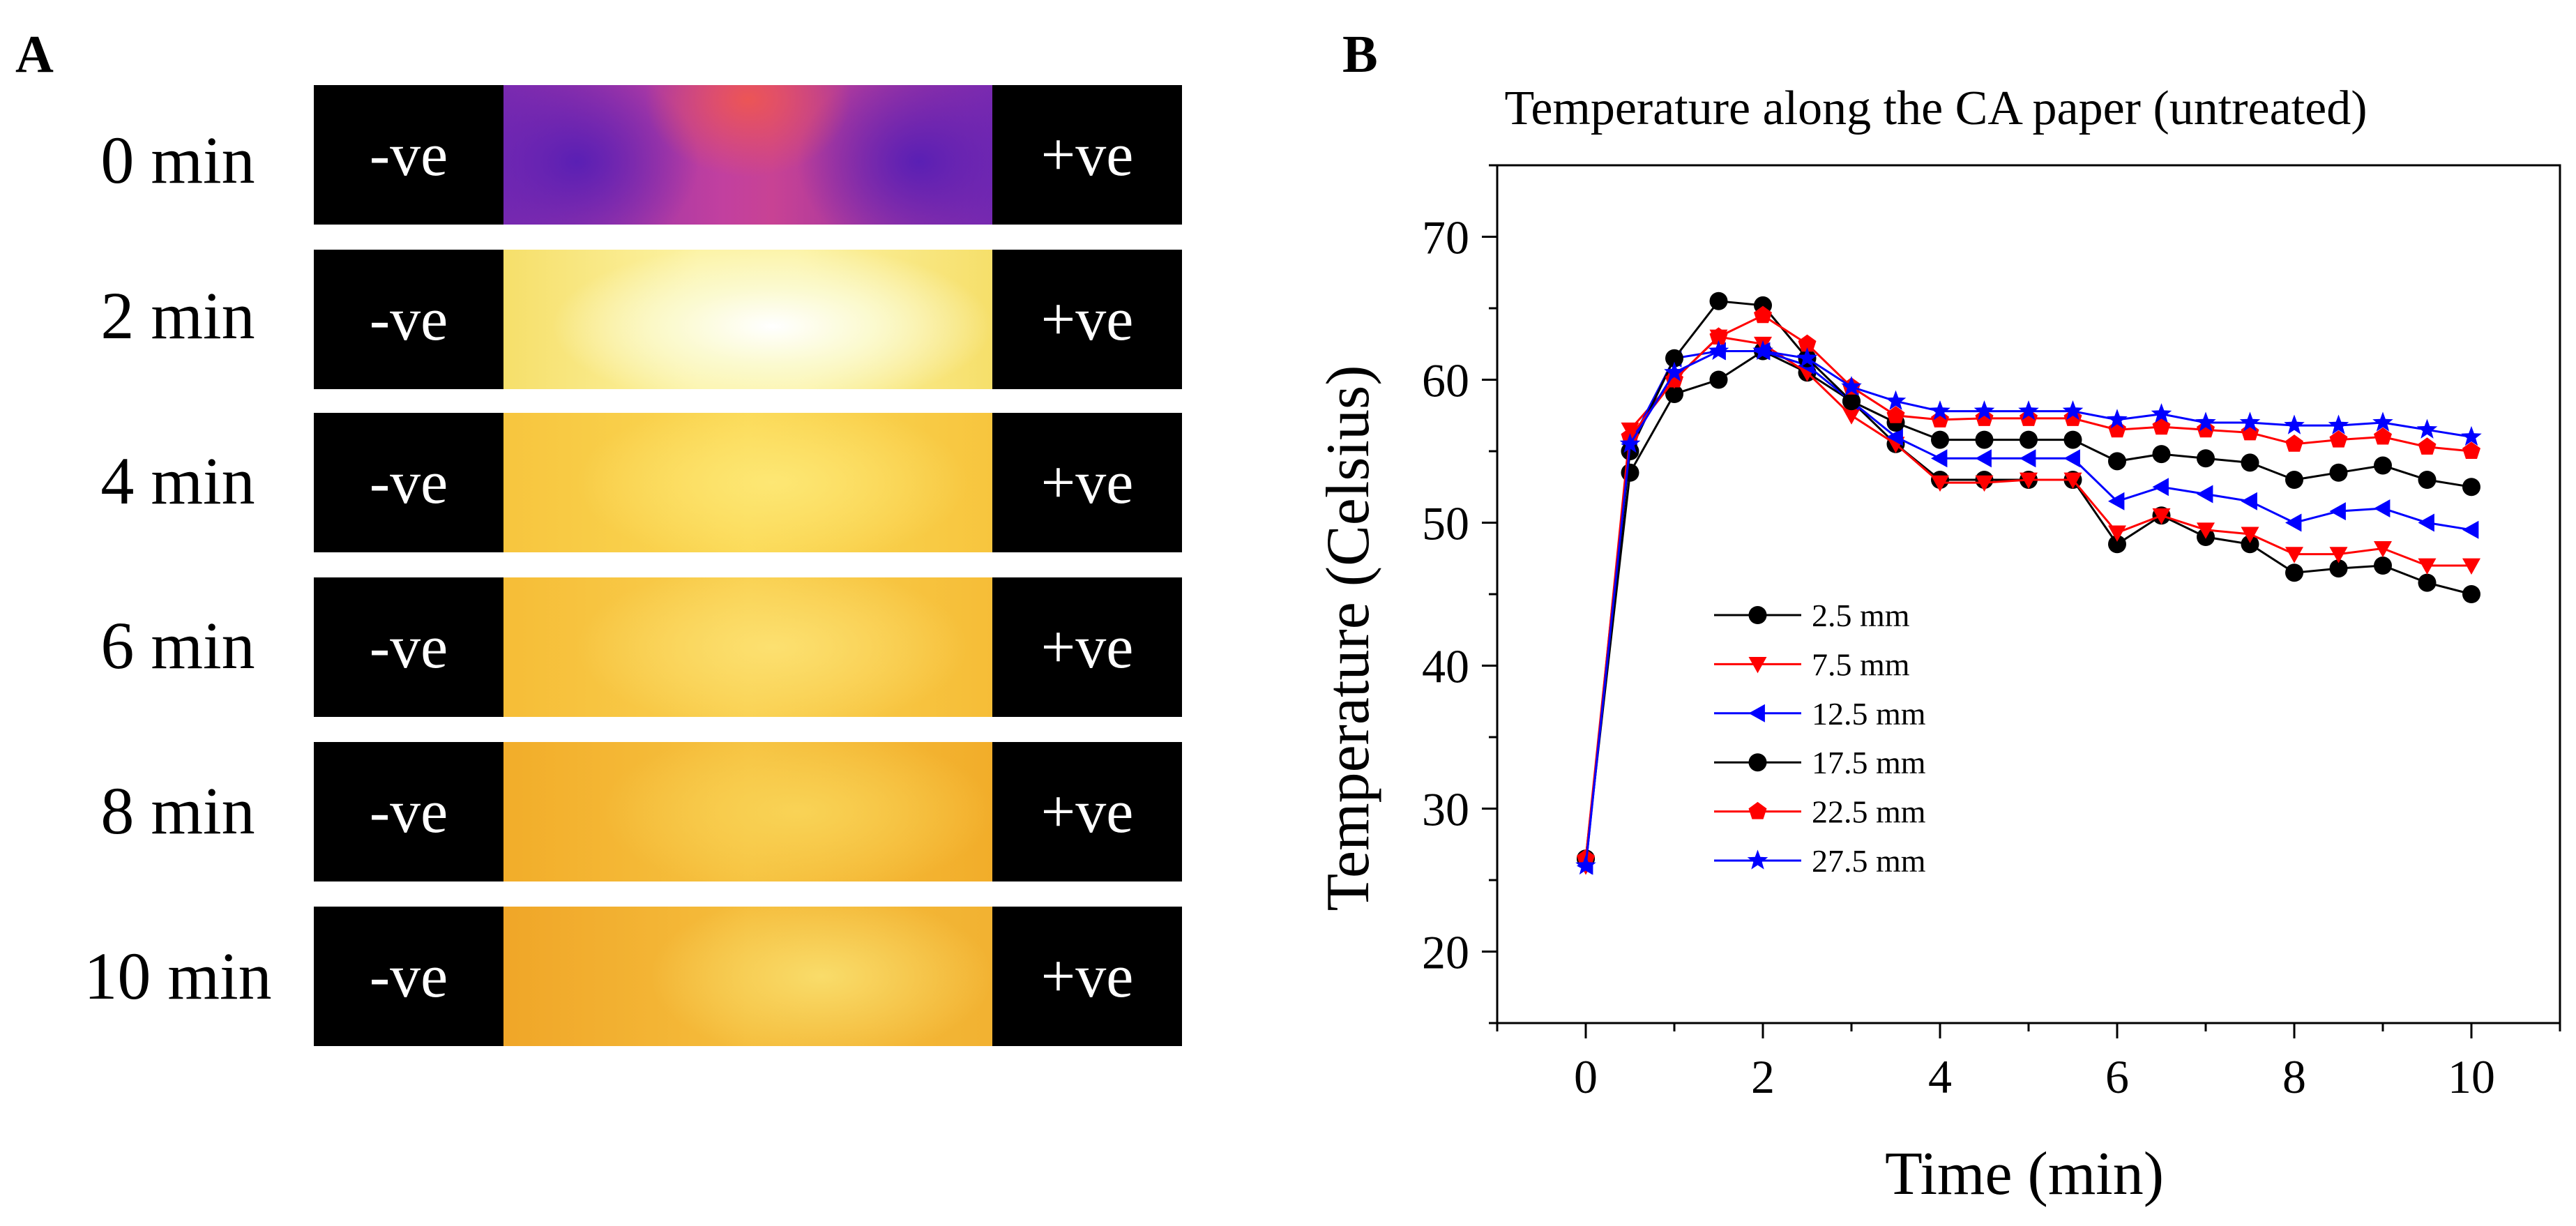  I want to click on panel-label-a: A, so click(34, 54).